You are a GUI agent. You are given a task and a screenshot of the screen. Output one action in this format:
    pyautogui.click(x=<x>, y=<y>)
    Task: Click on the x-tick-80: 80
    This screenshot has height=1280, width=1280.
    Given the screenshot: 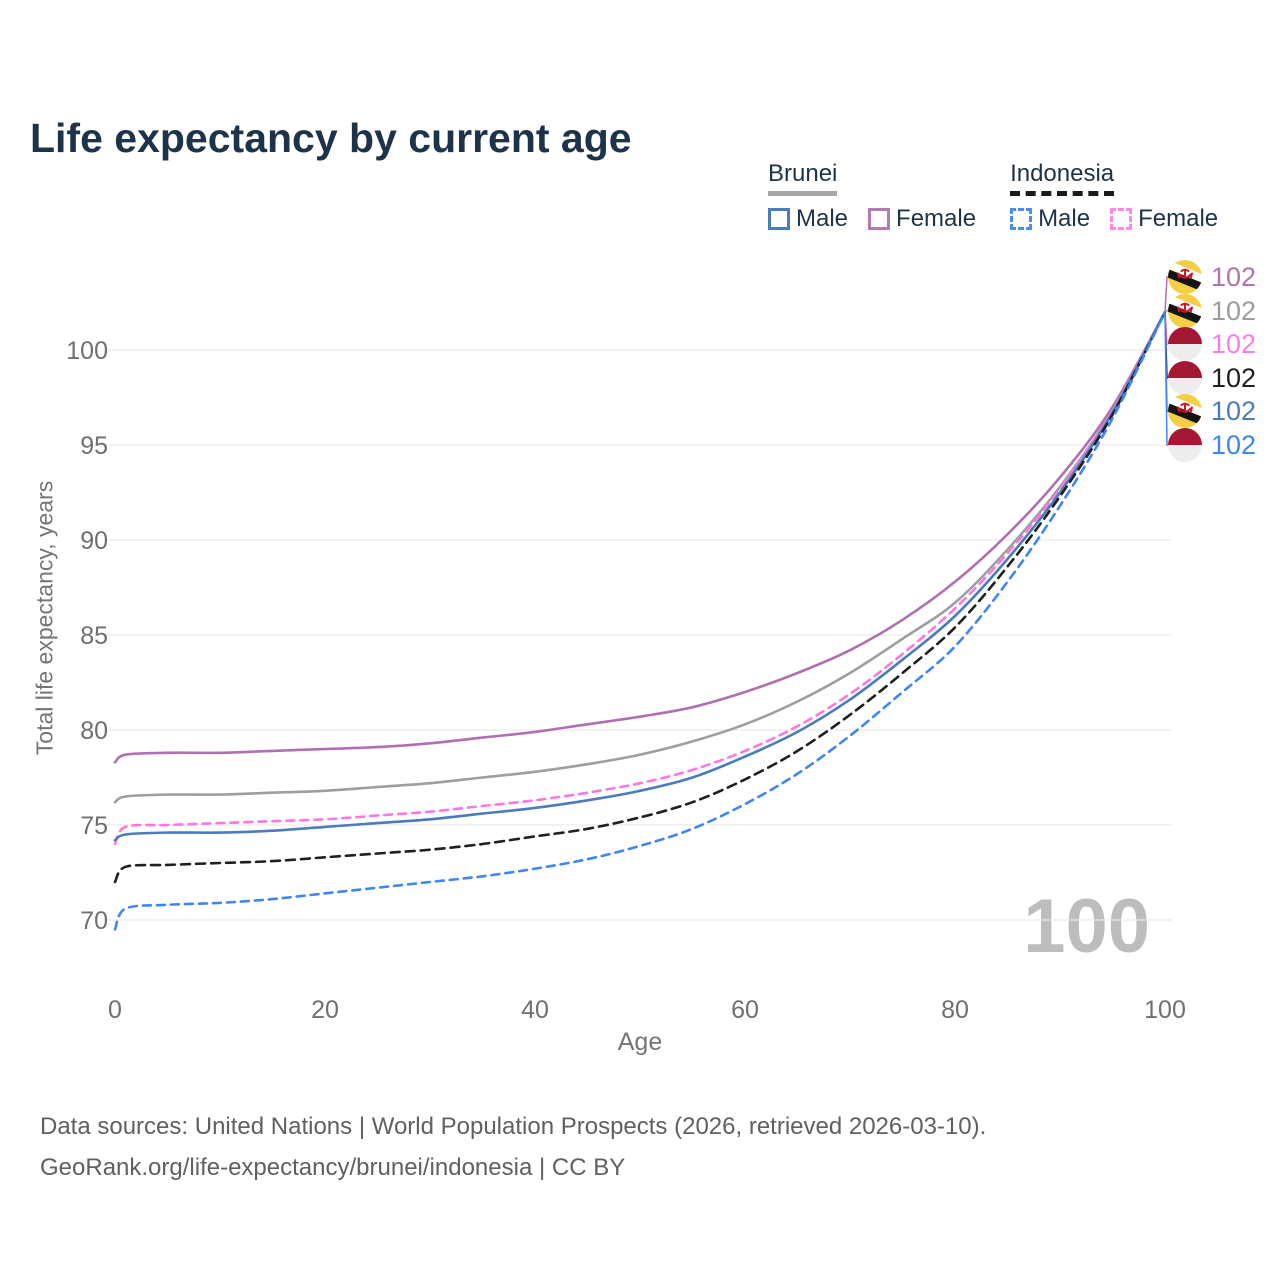 What is the action you would take?
    pyautogui.click(x=955, y=1010)
    